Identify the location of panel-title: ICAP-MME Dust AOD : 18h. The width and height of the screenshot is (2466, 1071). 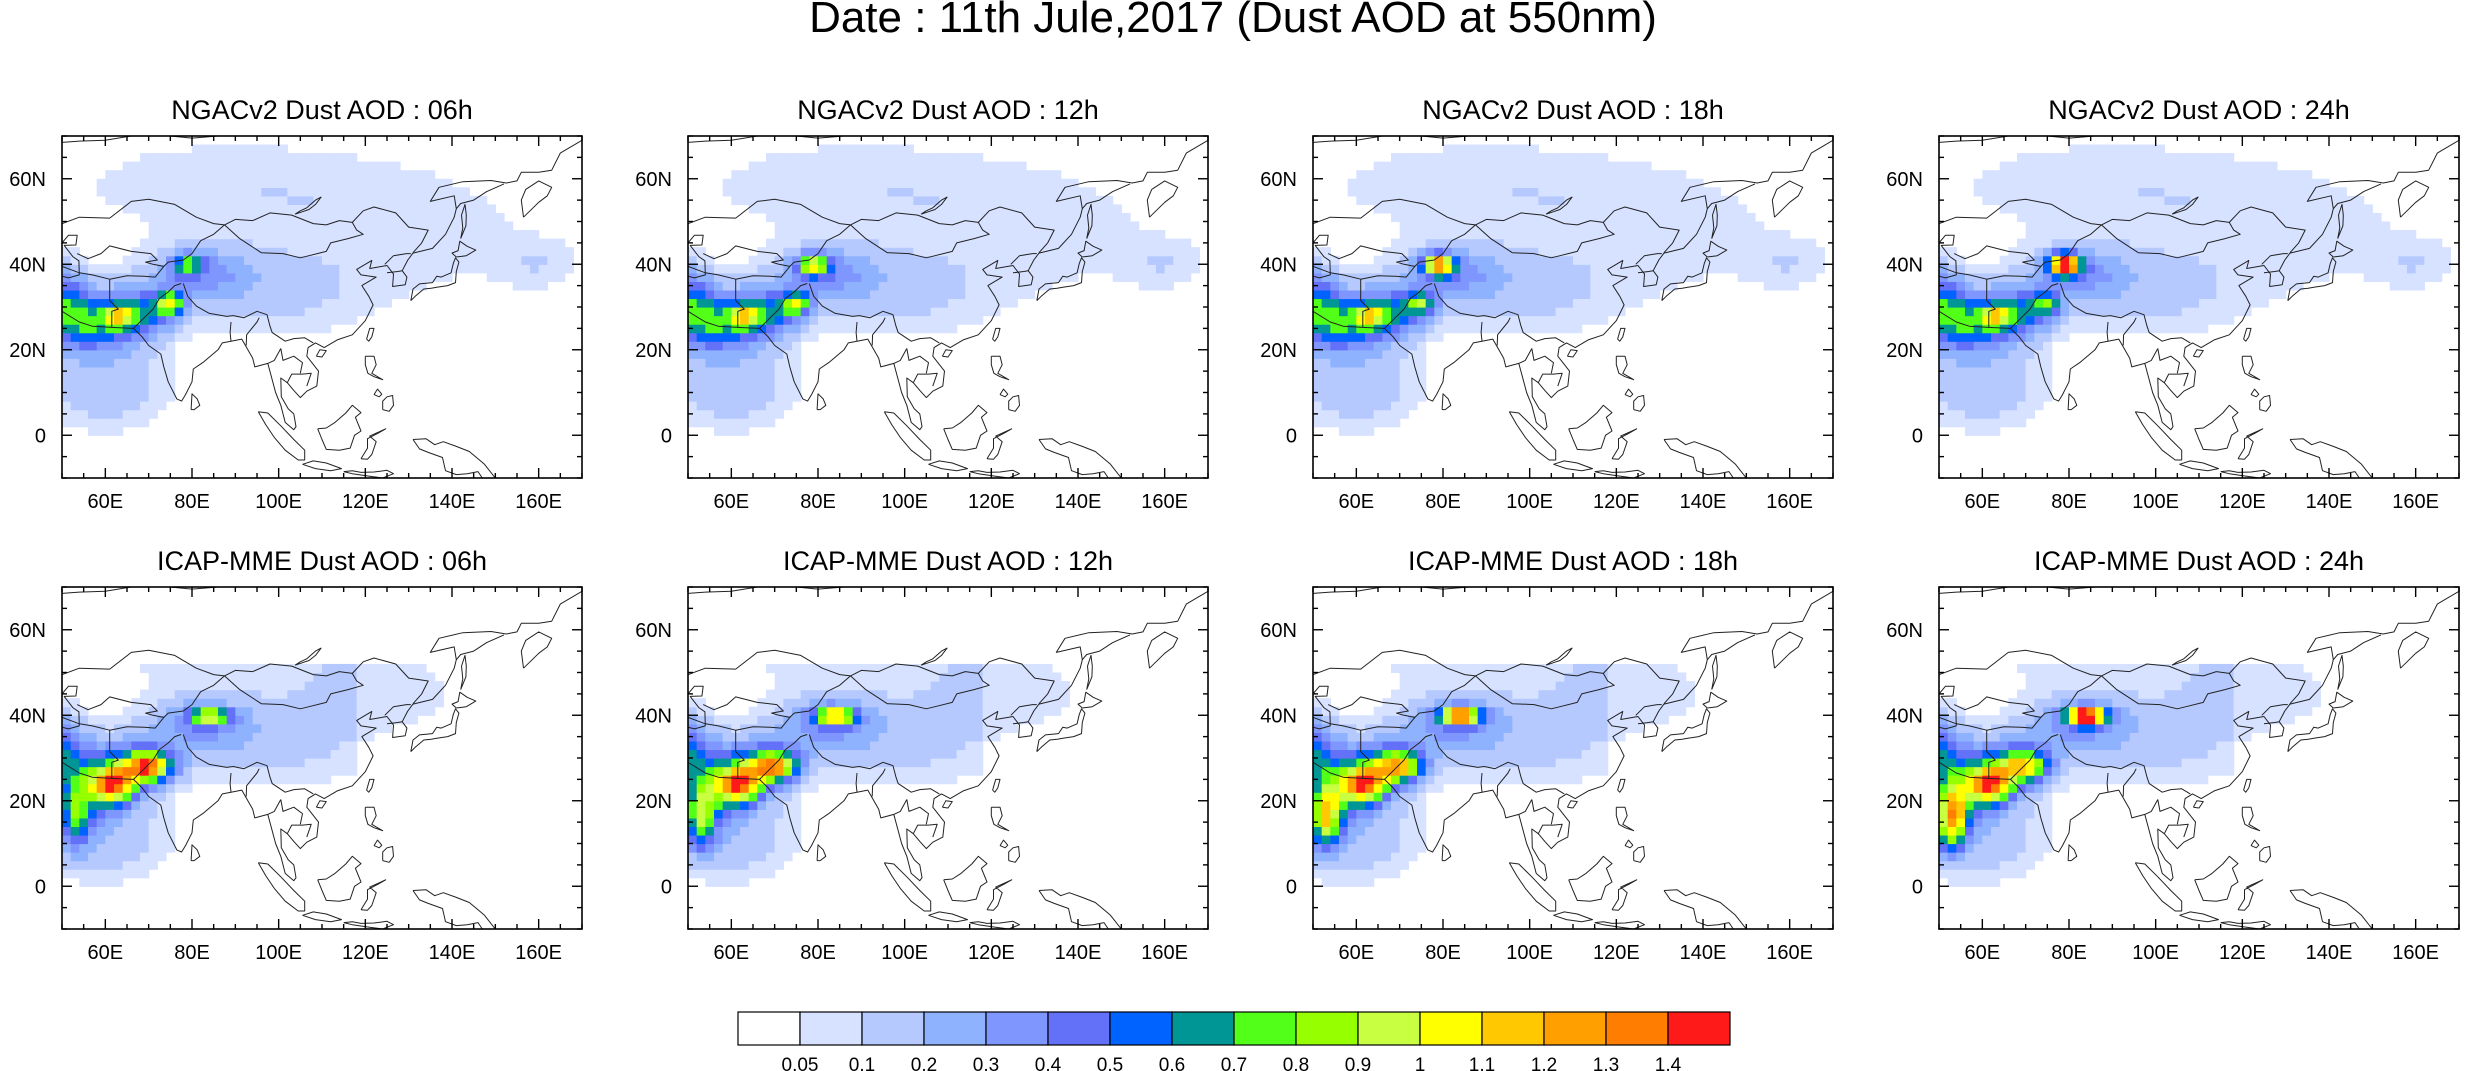
(1573, 561).